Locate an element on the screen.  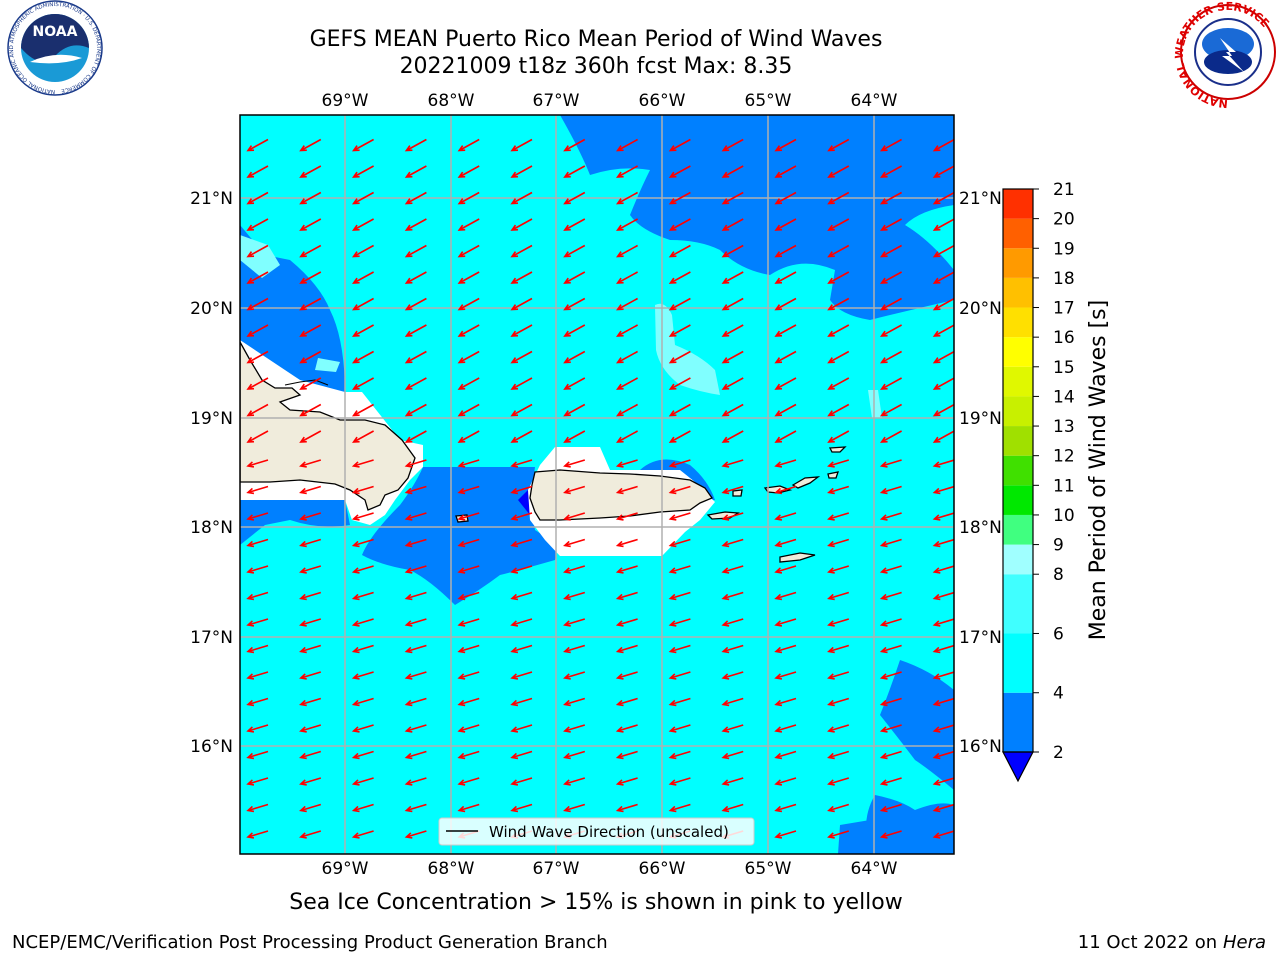
colorbar-tick-label: 8 is located at coordinates (1058, 575).